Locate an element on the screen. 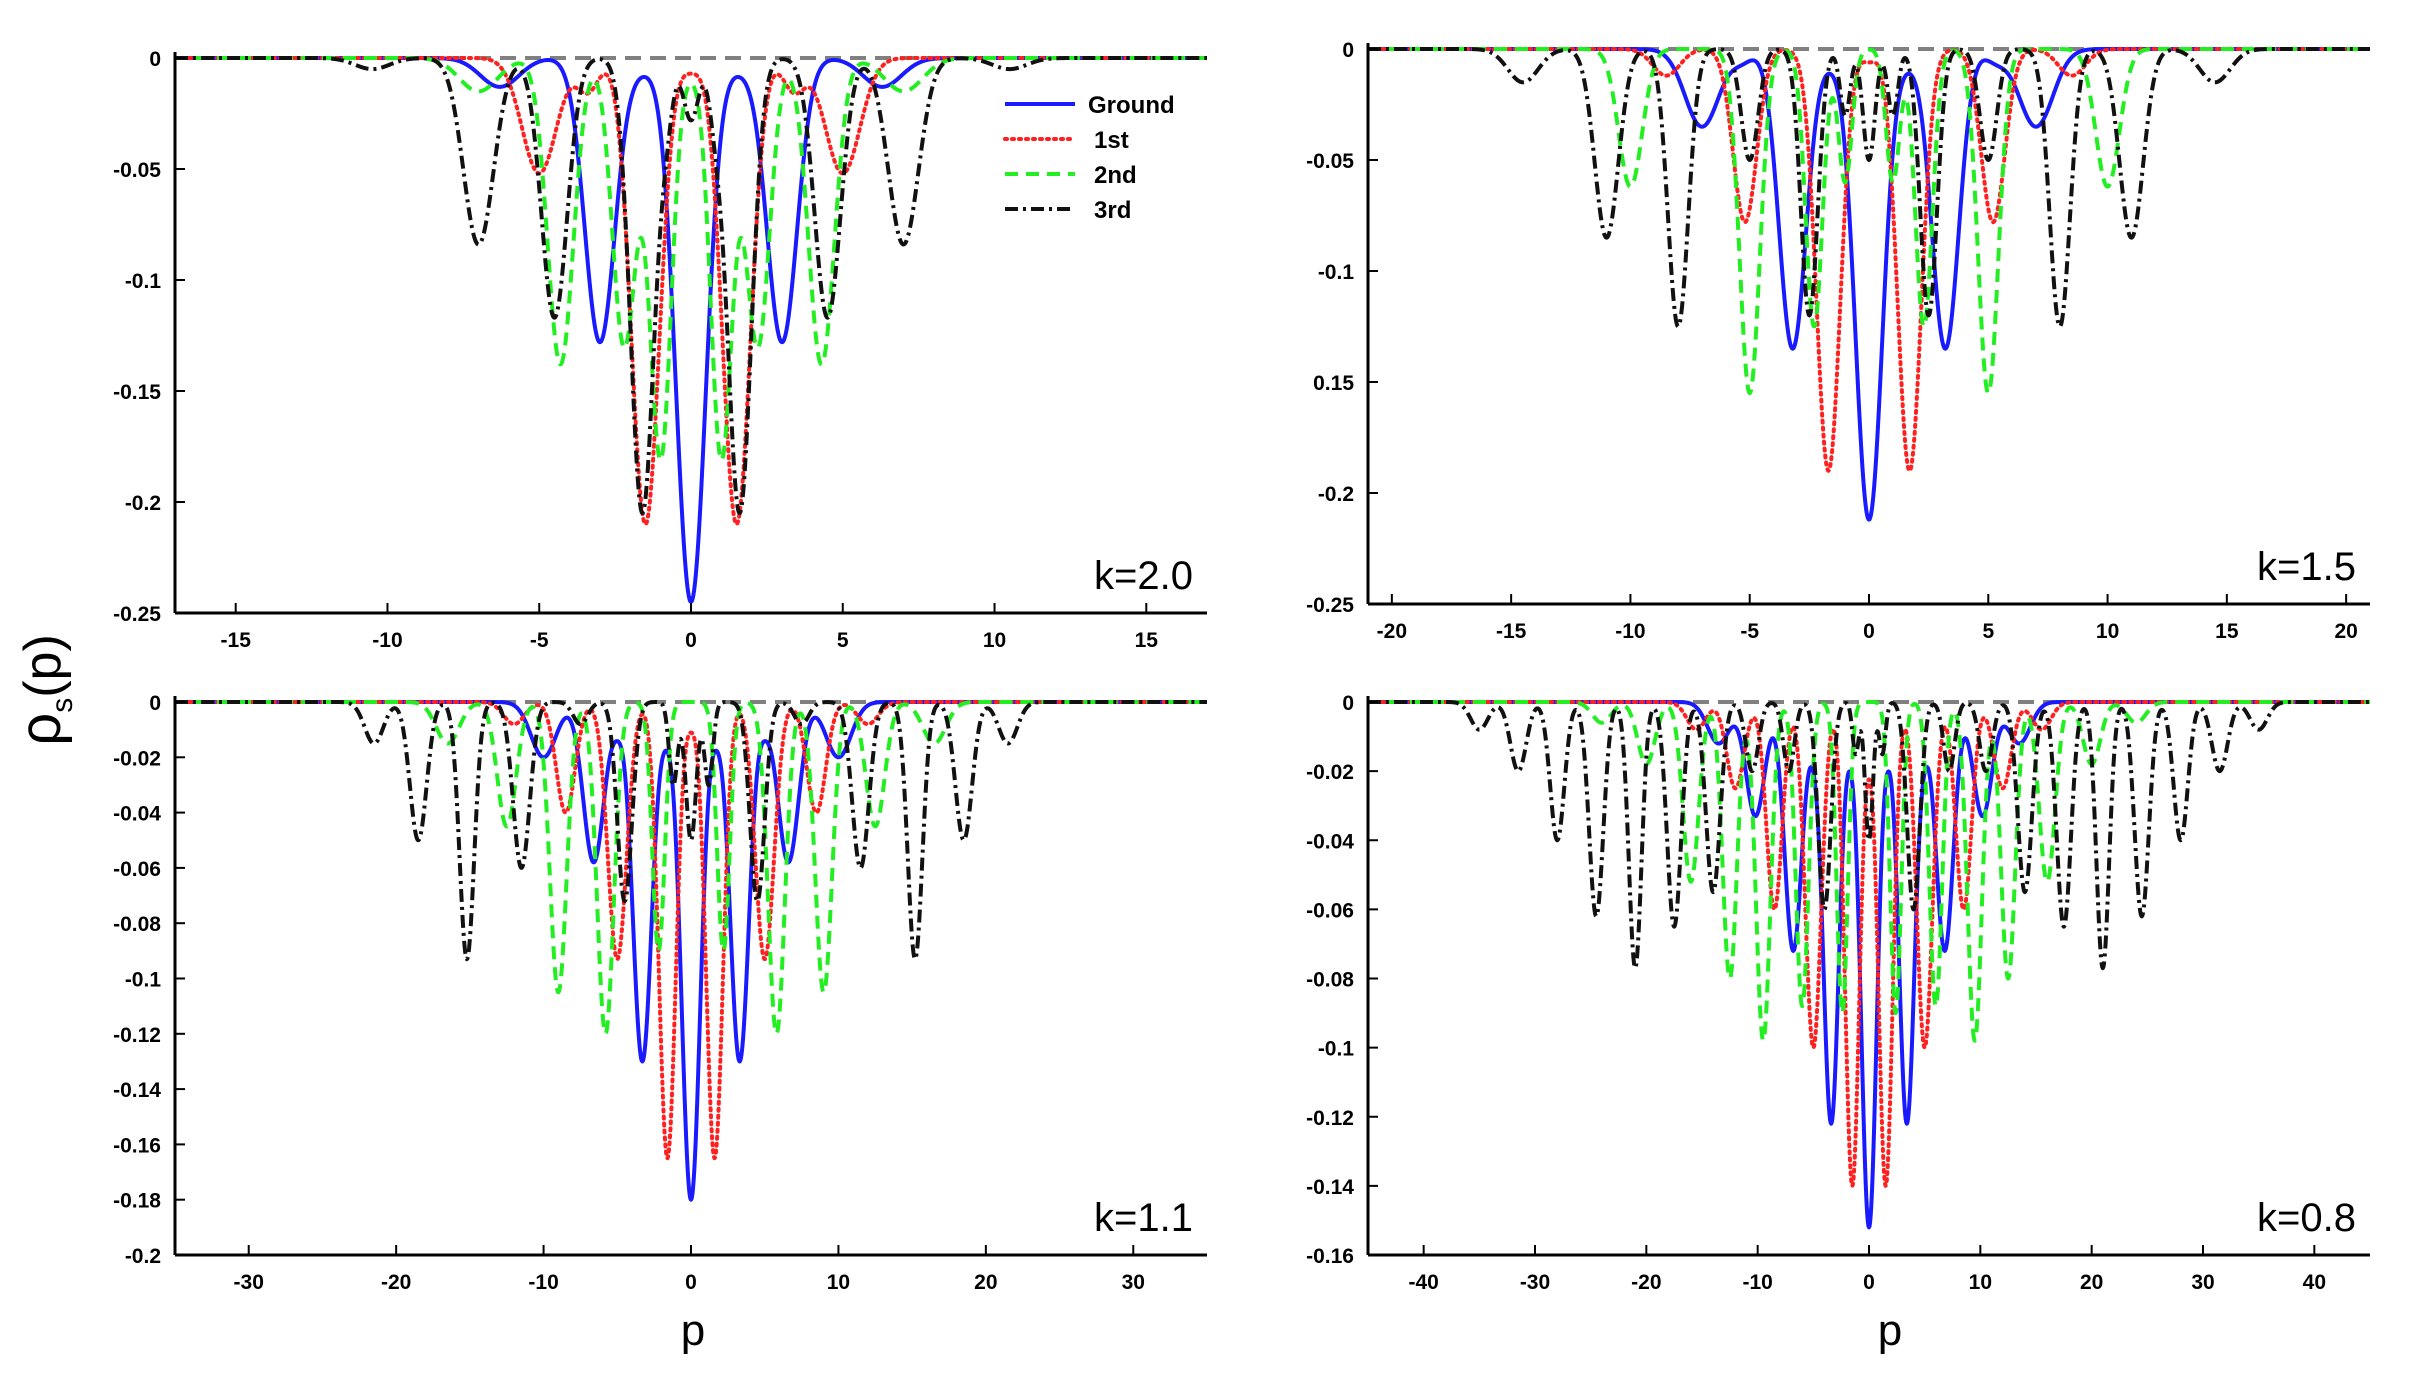  series-group is located at coordinates (1869, 284).